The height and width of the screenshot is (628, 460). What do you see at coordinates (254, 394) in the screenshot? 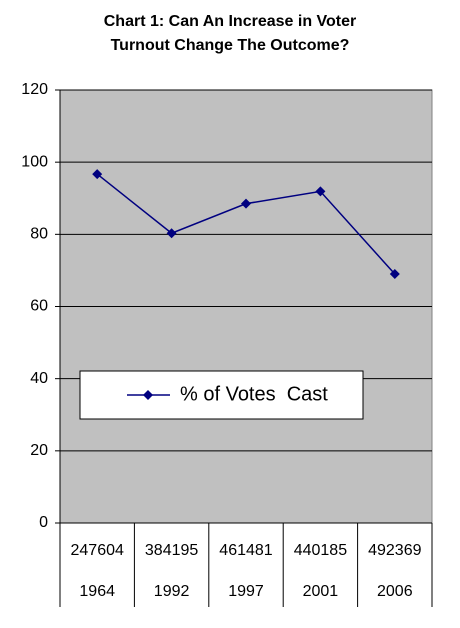
I see `legend-label: % of Votes Cast` at bounding box center [254, 394].